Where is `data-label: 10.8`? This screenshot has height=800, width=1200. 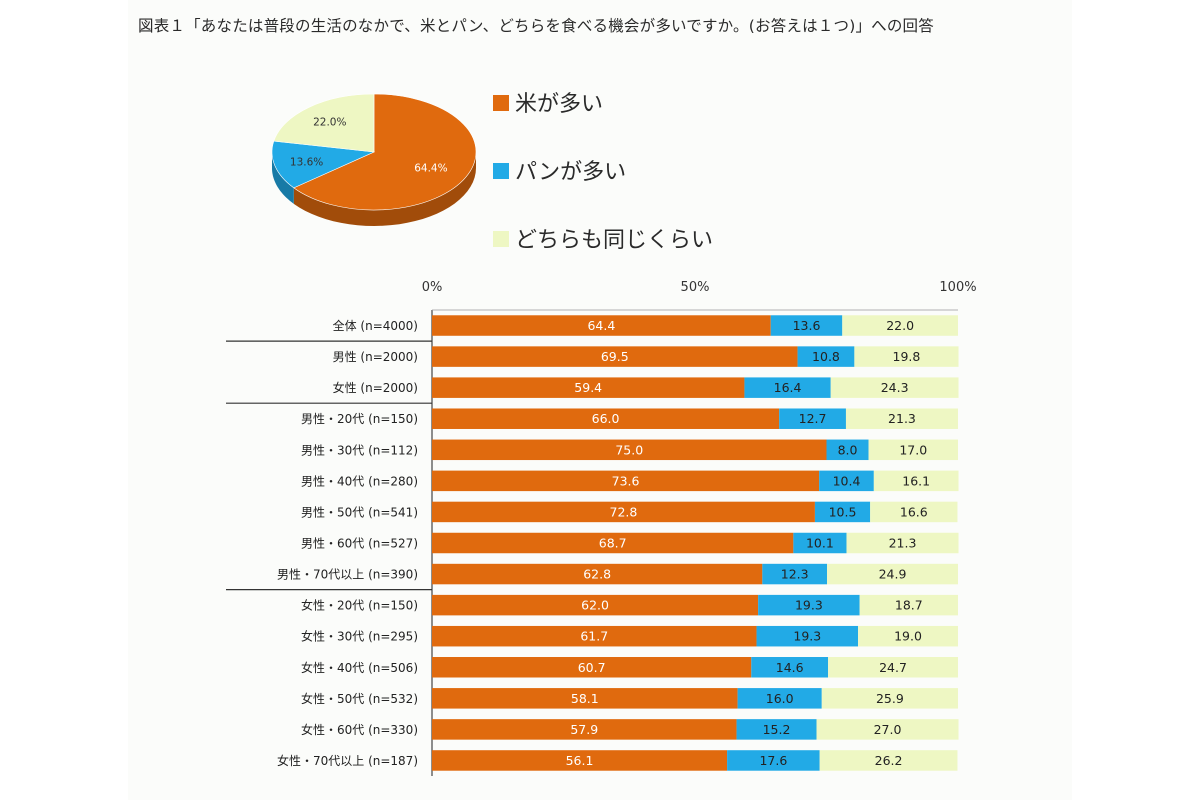 data-label: 10.8 is located at coordinates (826, 356).